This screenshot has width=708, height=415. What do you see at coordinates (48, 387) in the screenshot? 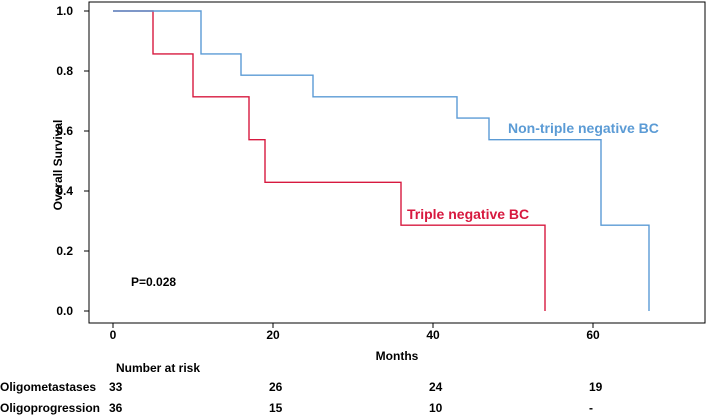
I see `risk-row-label-oligometastases: Oligometastases` at bounding box center [48, 387].